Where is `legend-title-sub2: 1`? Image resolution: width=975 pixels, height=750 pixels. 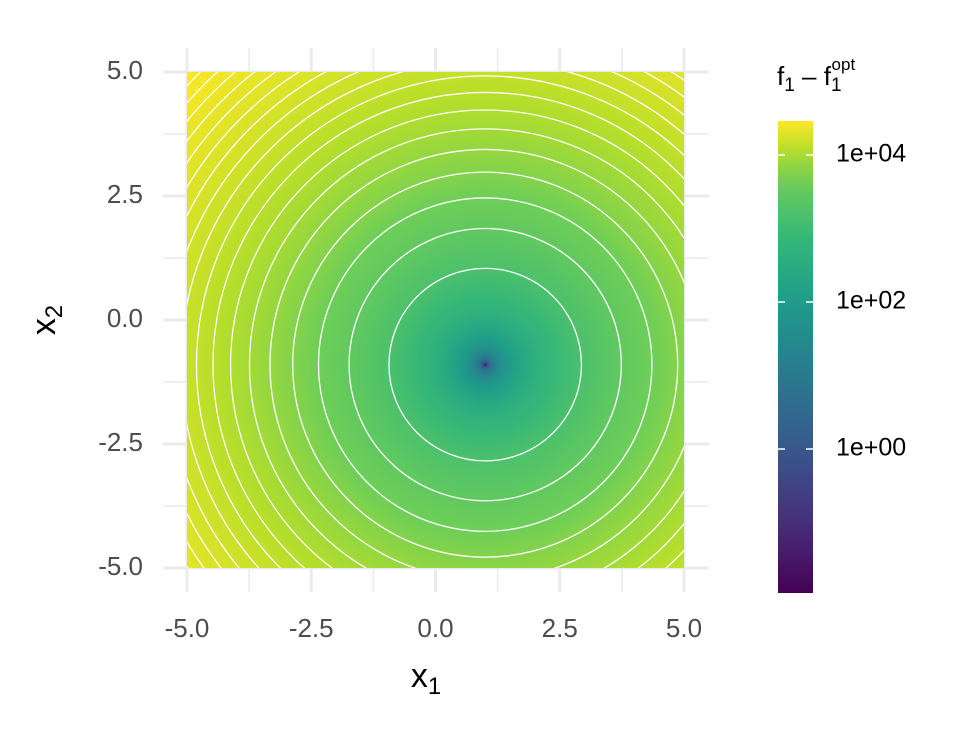
legend-title-sub2: 1 is located at coordinates (836, 85).